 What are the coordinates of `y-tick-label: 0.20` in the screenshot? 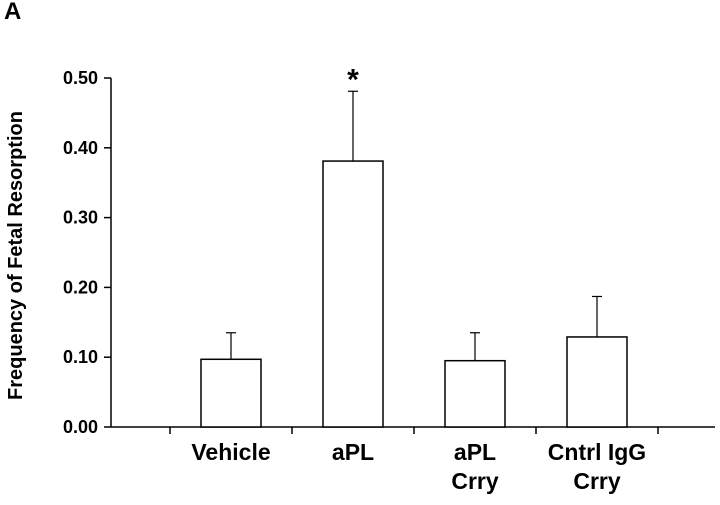 It's located at (80, 287).